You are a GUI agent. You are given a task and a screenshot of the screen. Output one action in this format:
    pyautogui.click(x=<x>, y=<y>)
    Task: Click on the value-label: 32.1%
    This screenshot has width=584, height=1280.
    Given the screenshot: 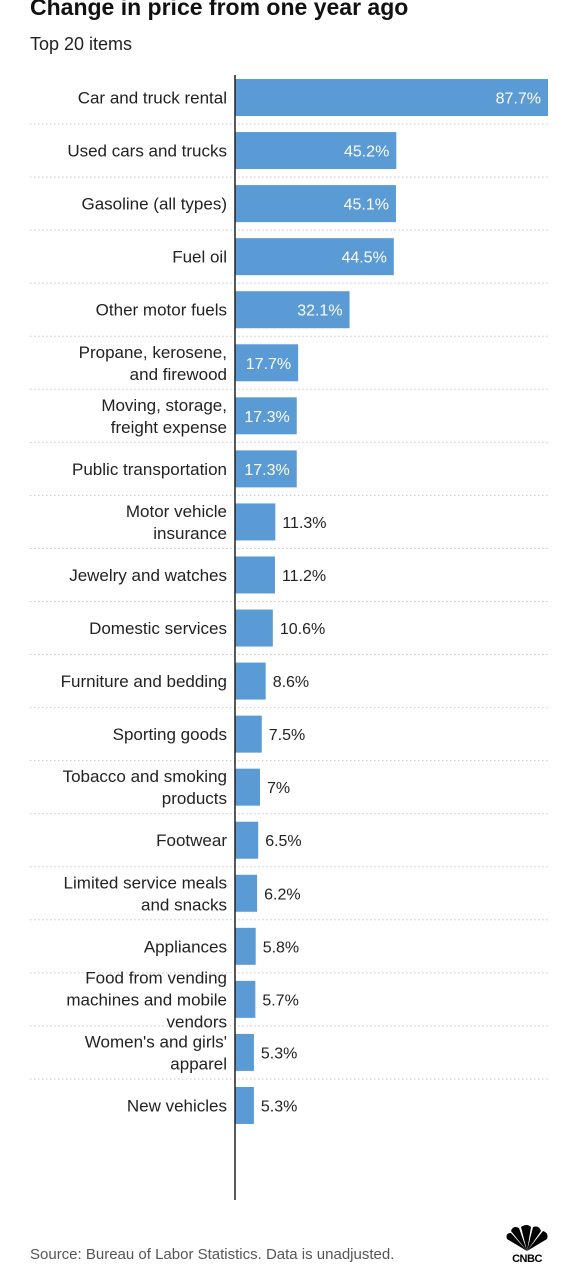 What is the action you would take?
    pyautogui.click(x=319, y=311)
    